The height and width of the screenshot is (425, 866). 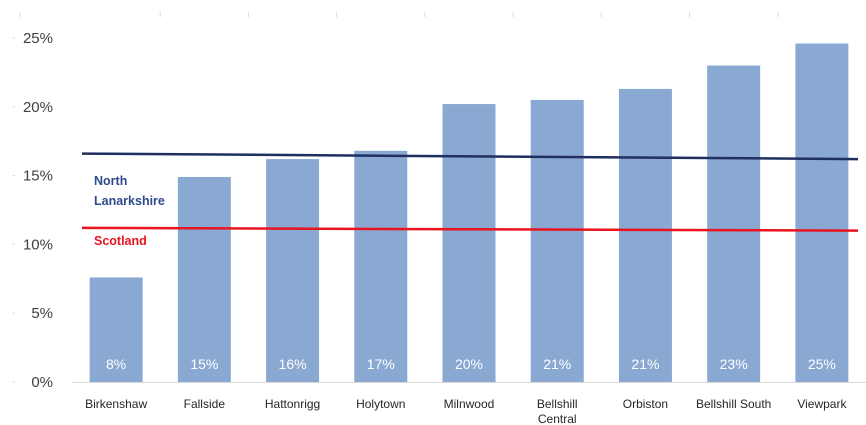 What do you see at coordinates (120, 241) in the screenshot?
I see `reference-line-label: Scotland` at bounding box center [120, 241].